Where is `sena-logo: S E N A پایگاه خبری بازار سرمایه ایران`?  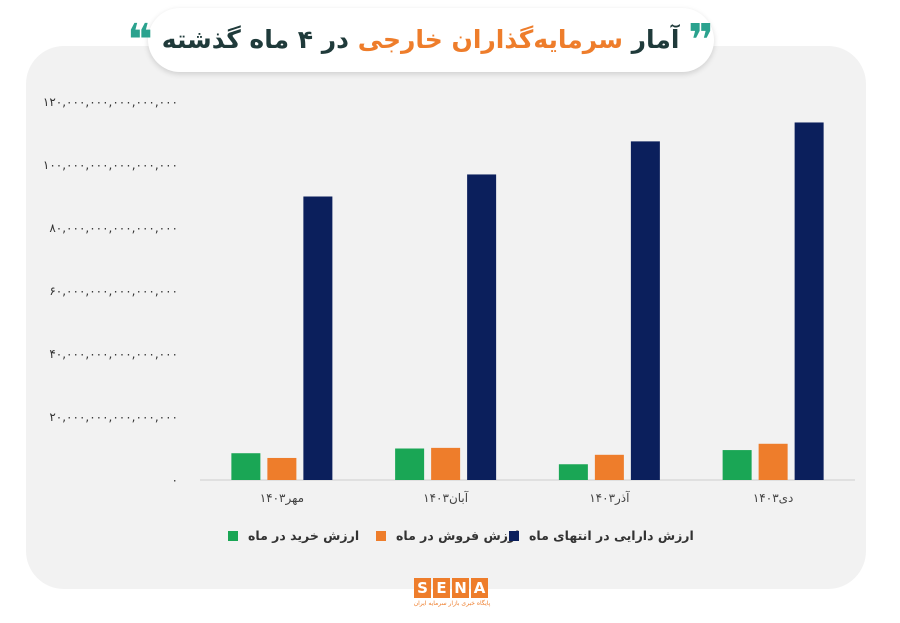 sena-logo: S E N A پایگاه خبری بازار سرمایه ایران is located at coordinates (452, 595).